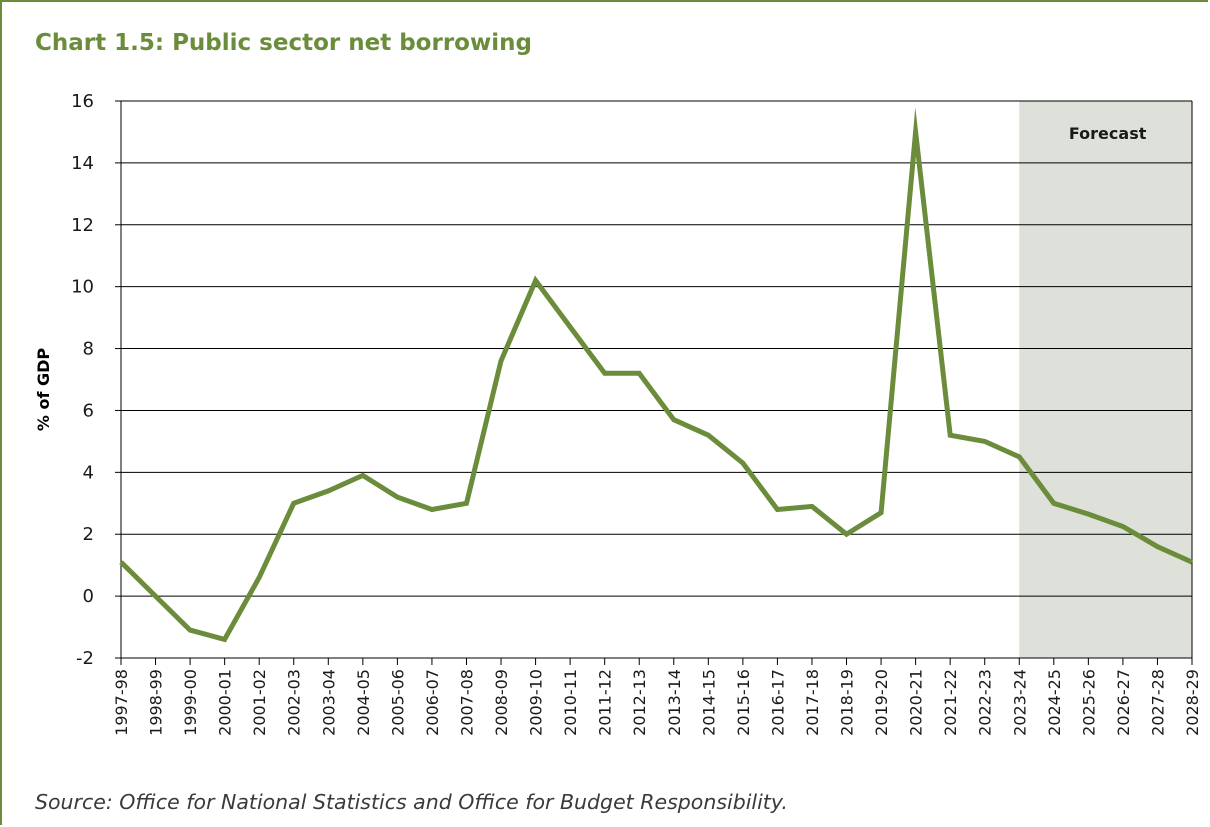 Image resolution: width=1210 pixels, height=827 pixels. I want to click on x-tick-label: 2028-29, so click(1192, 702).